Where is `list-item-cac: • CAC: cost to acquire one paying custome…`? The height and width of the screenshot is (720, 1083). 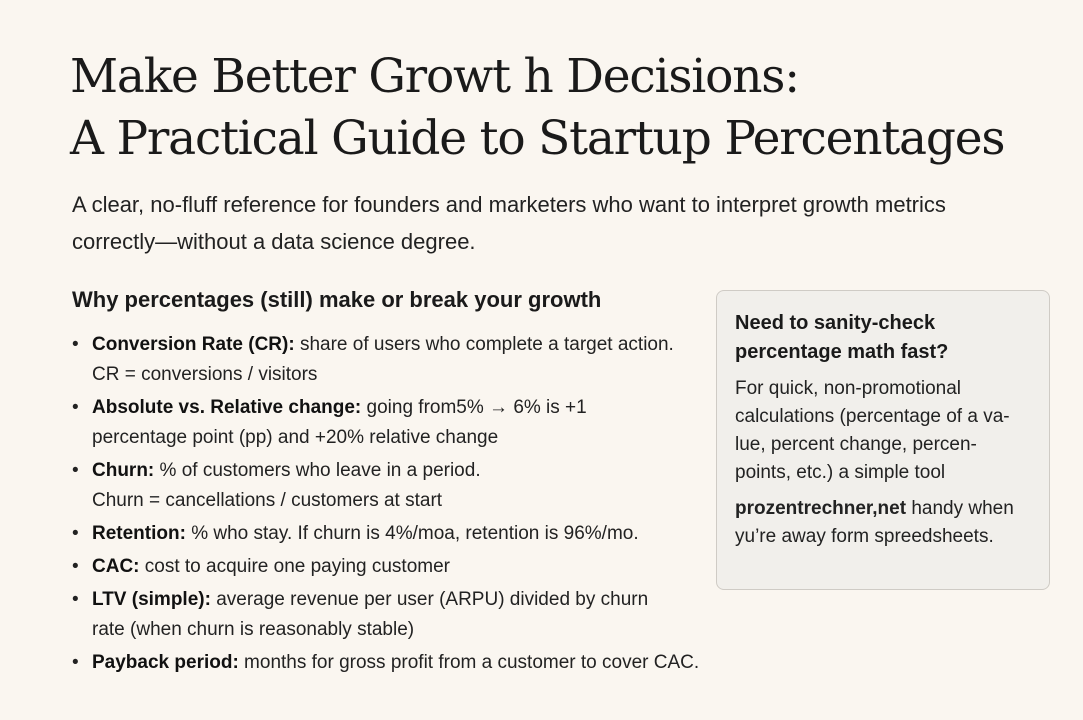
list-item-cac: • CAC: cost to acquire one paying custome… is located at coordinates (397, 567).